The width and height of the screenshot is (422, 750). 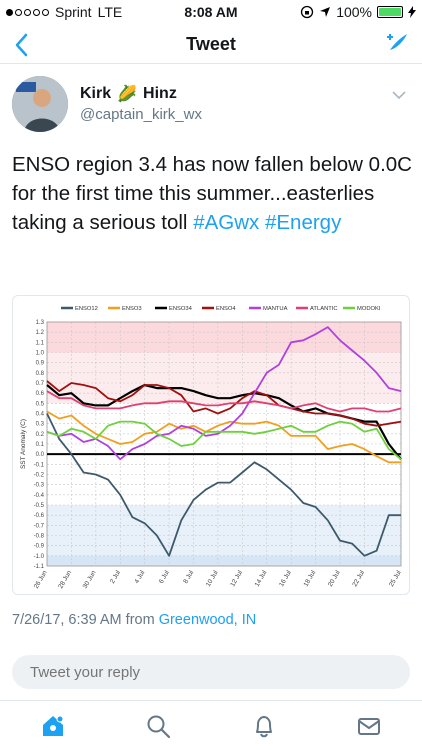 I want to click on author-handle: @captain_kirk_wx, so click(x=141, y=114).